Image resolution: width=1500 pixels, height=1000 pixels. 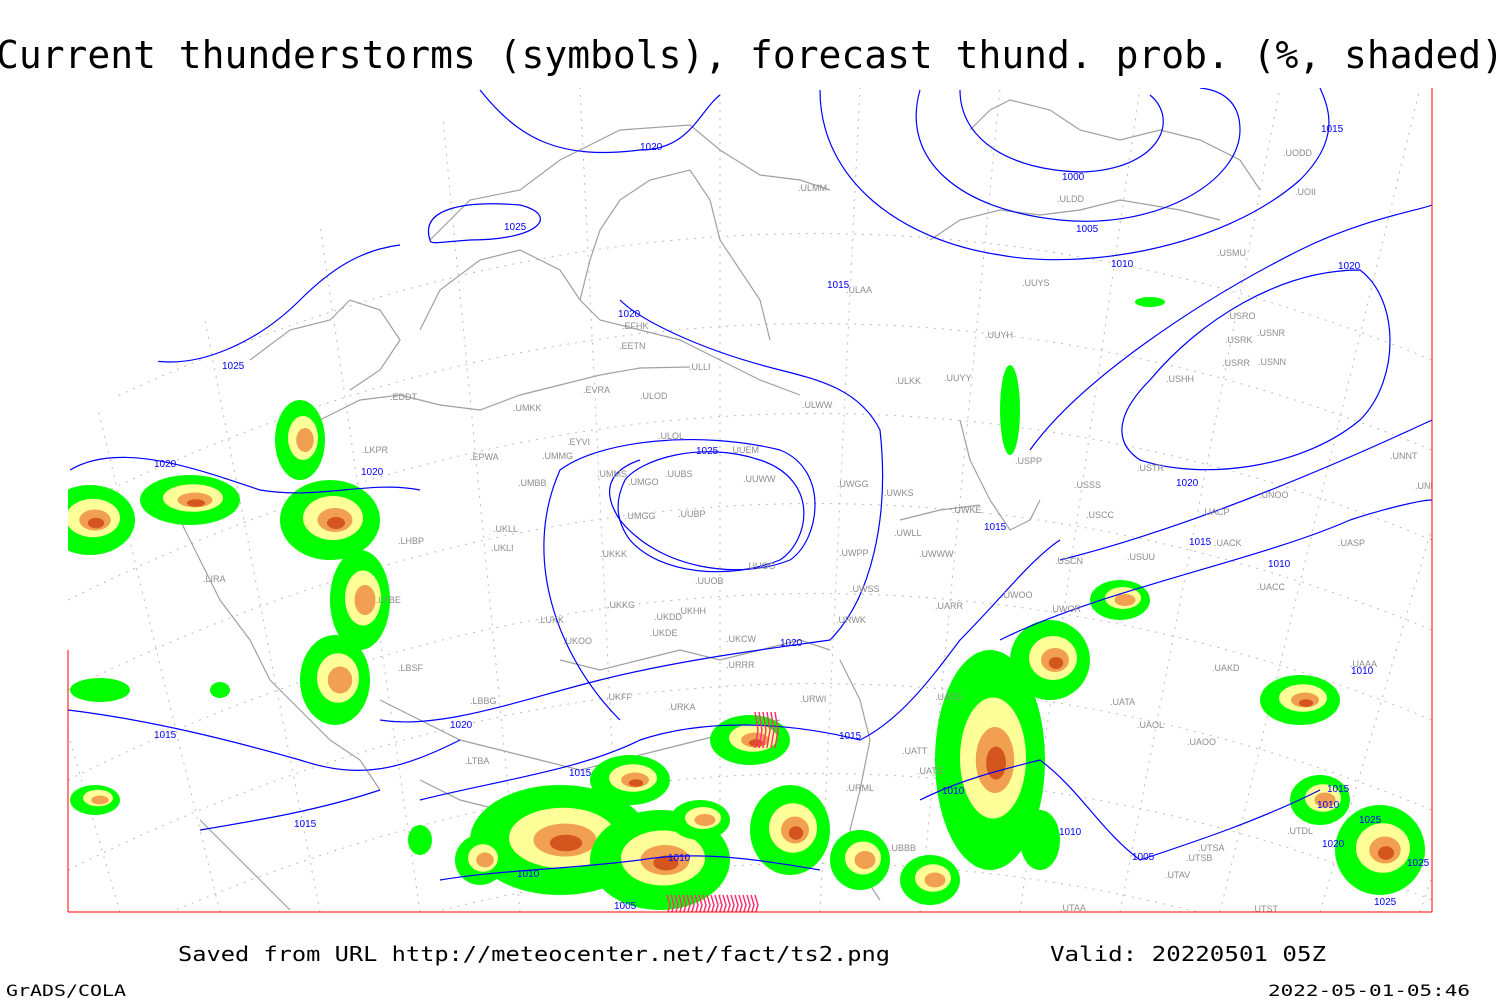 I want to click on station-label: .UACK, so click(x=1228, y=543).